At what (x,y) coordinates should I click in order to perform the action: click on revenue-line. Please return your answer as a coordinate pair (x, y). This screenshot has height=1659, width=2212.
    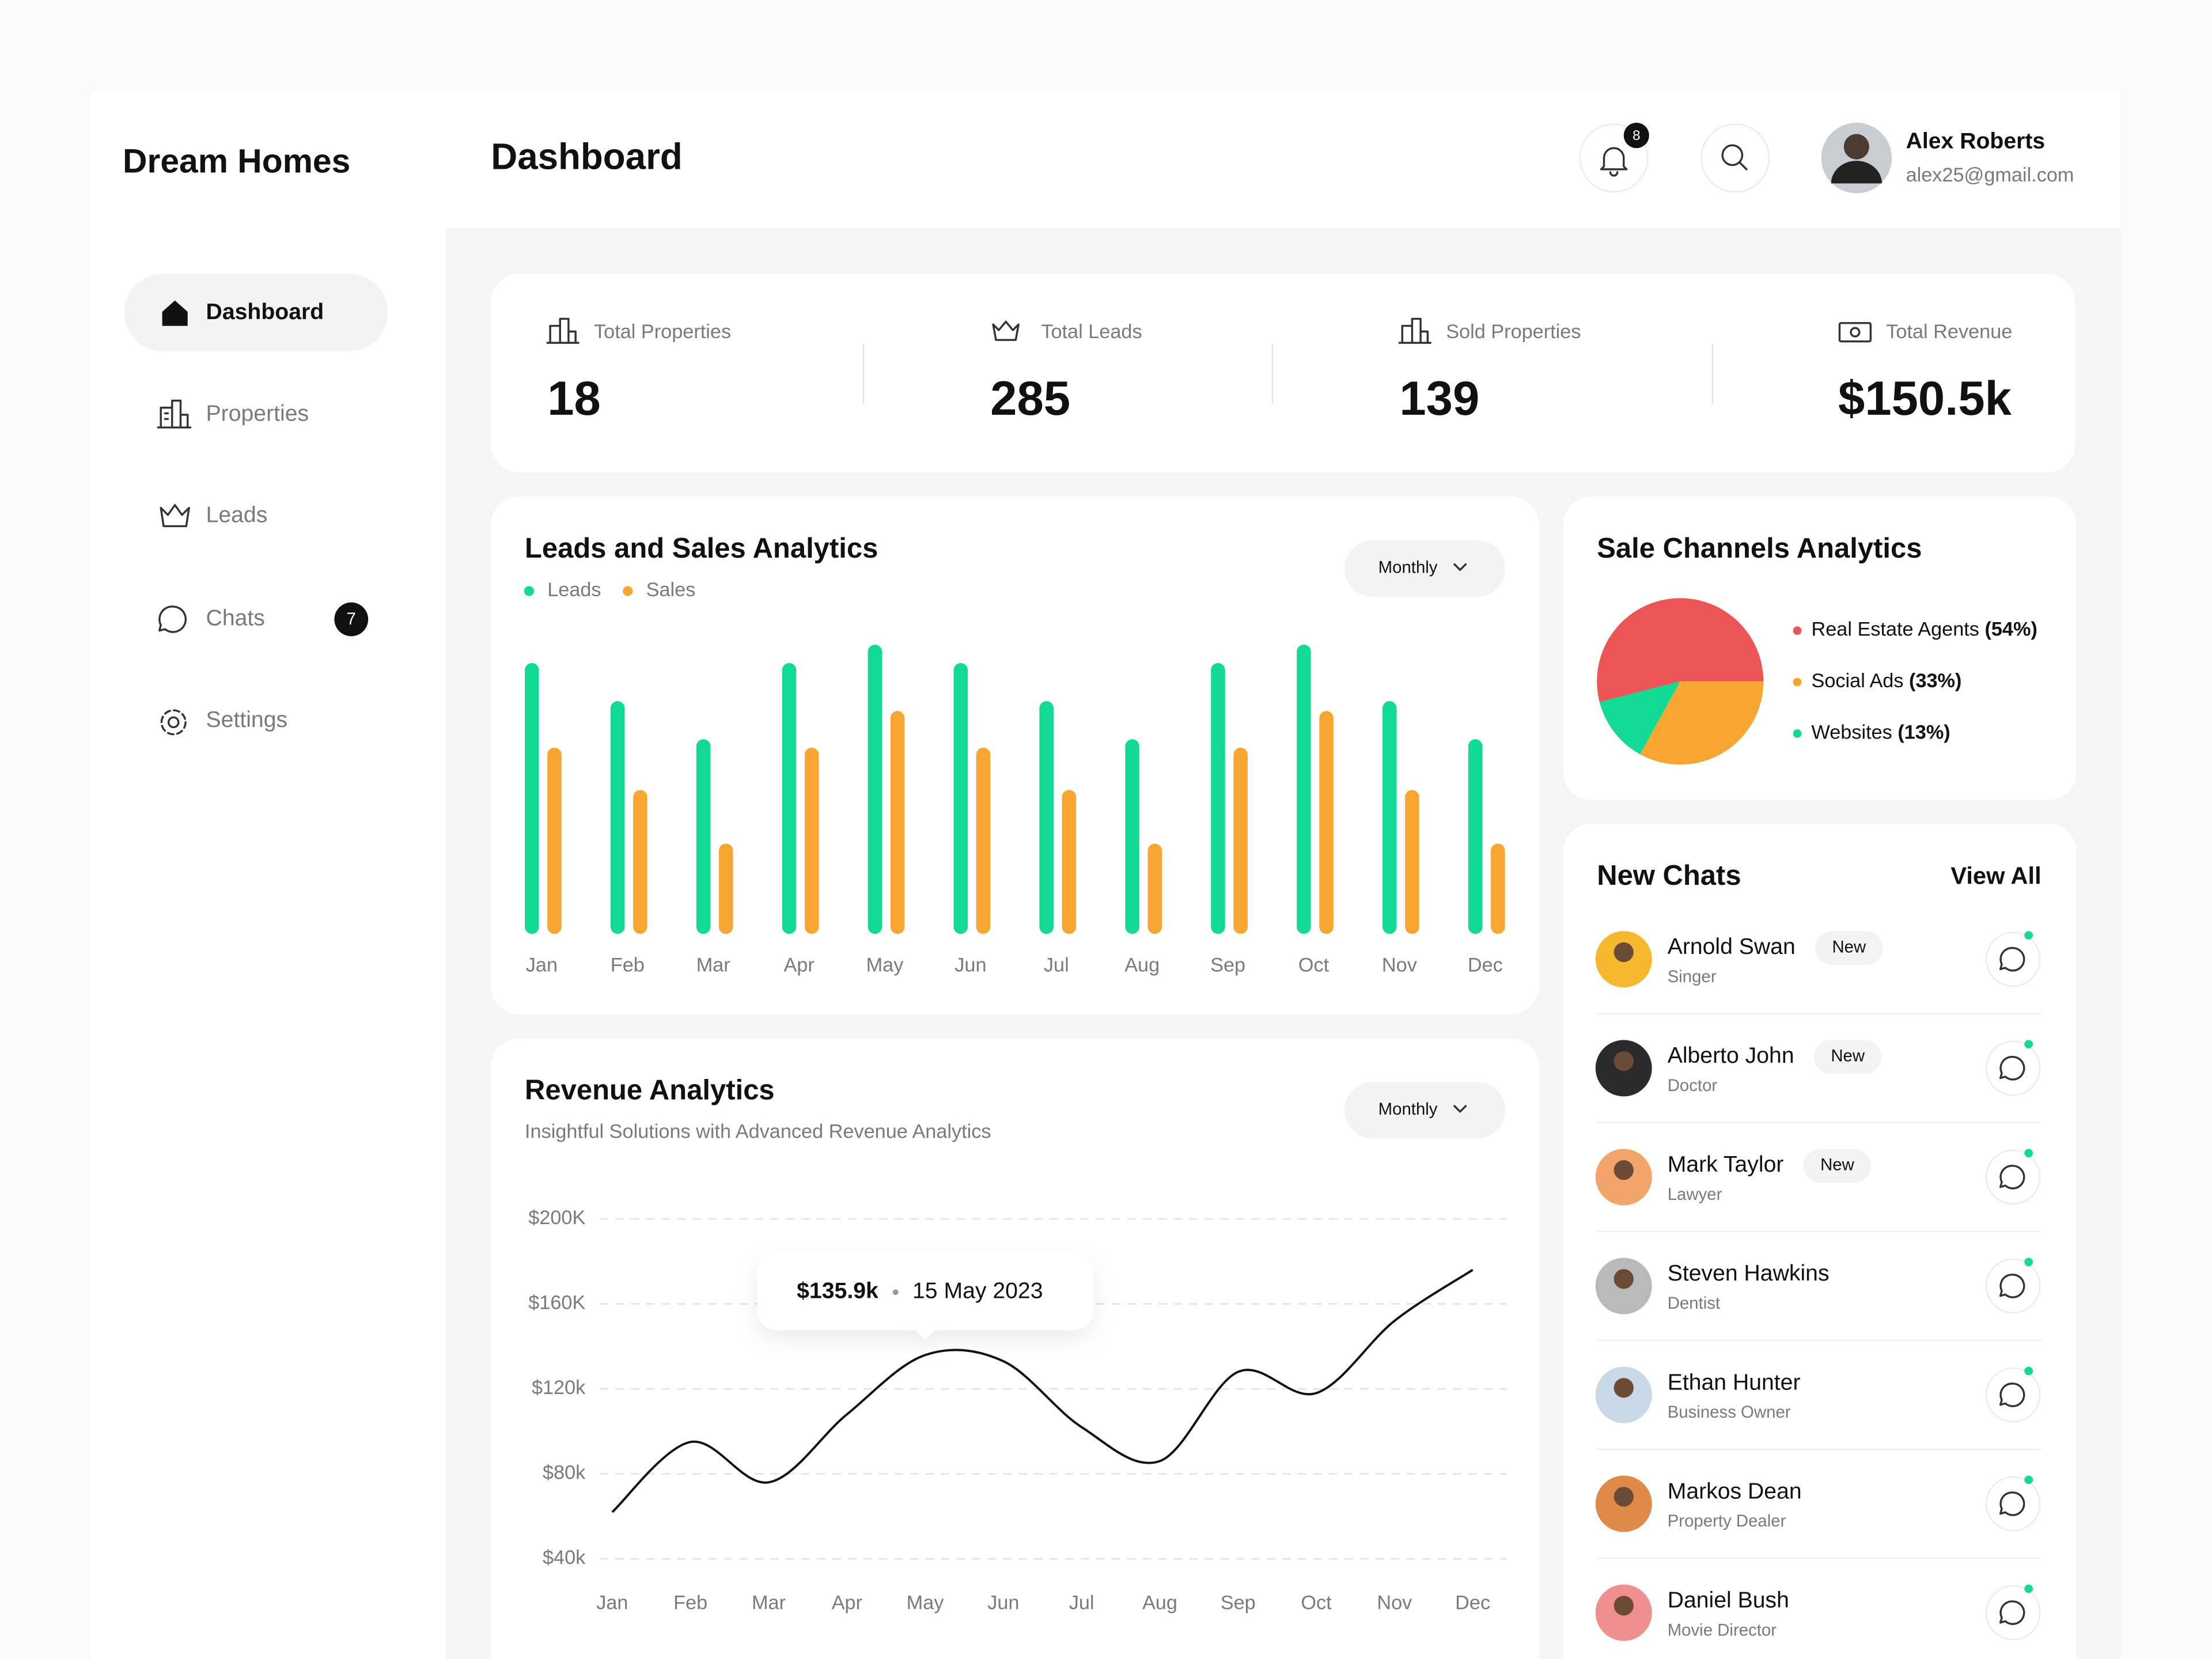
    Looking at the image, I should click on (1042, 1390).